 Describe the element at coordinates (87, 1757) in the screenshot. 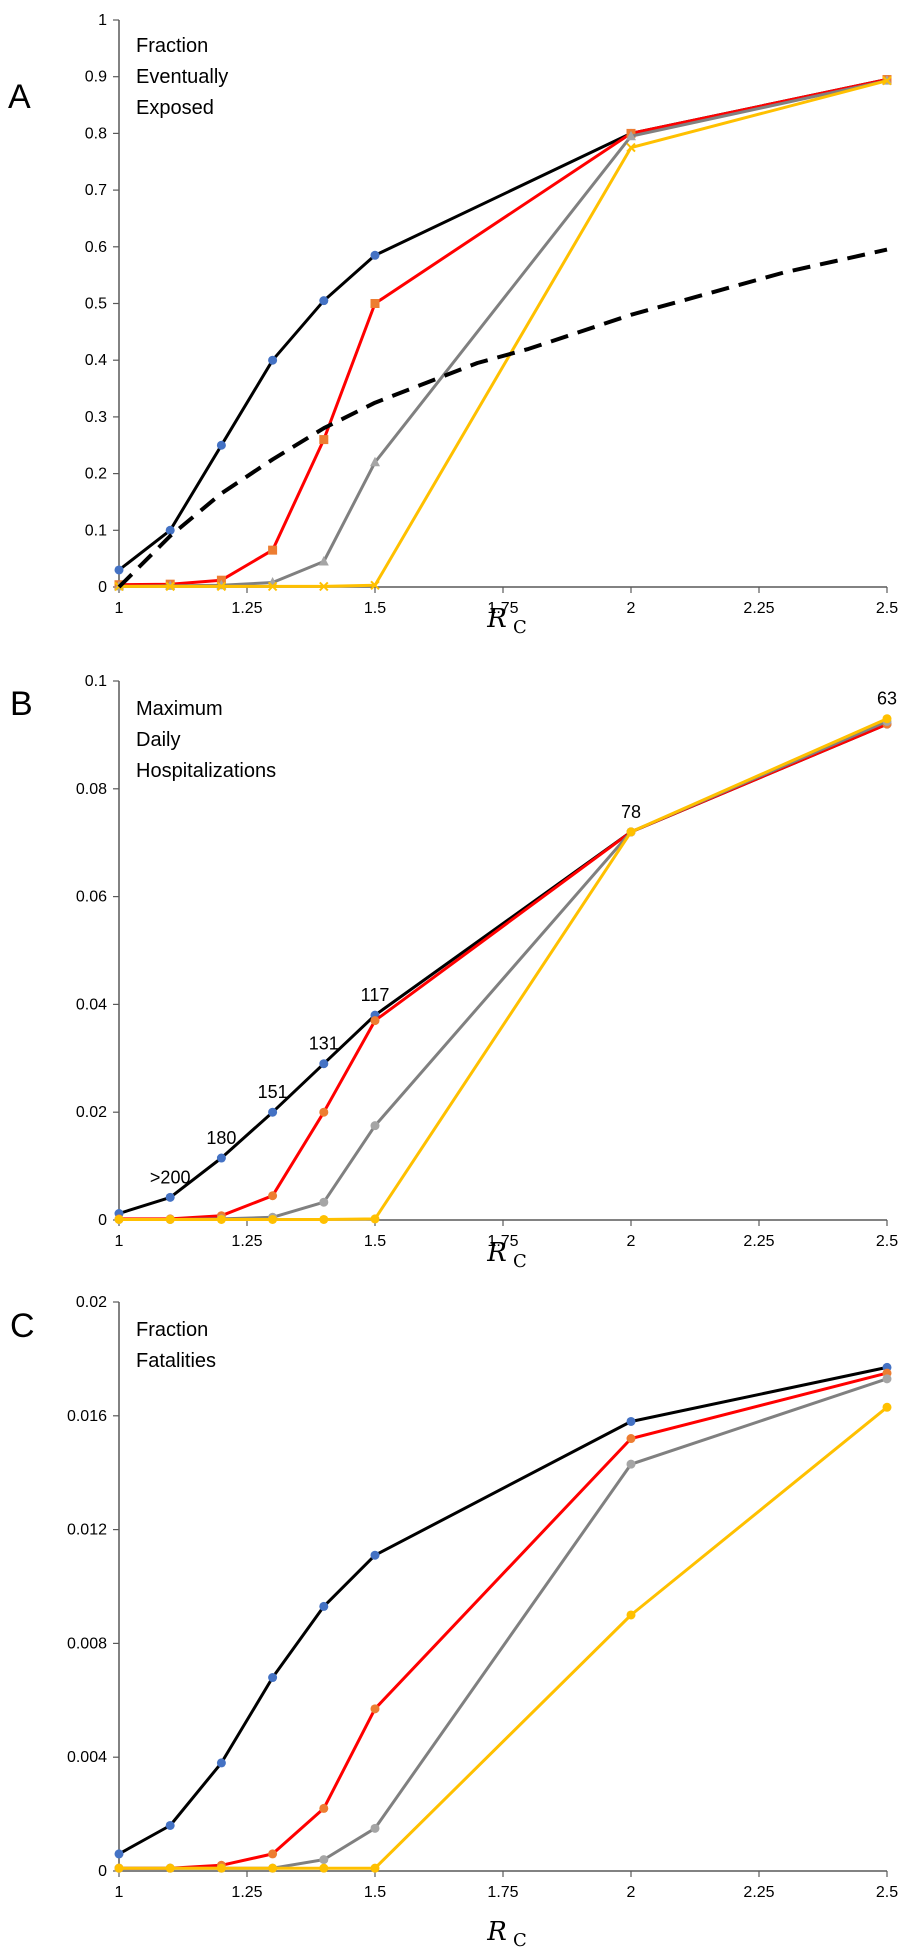

I see `y-tick-label: 0.004` at that location.